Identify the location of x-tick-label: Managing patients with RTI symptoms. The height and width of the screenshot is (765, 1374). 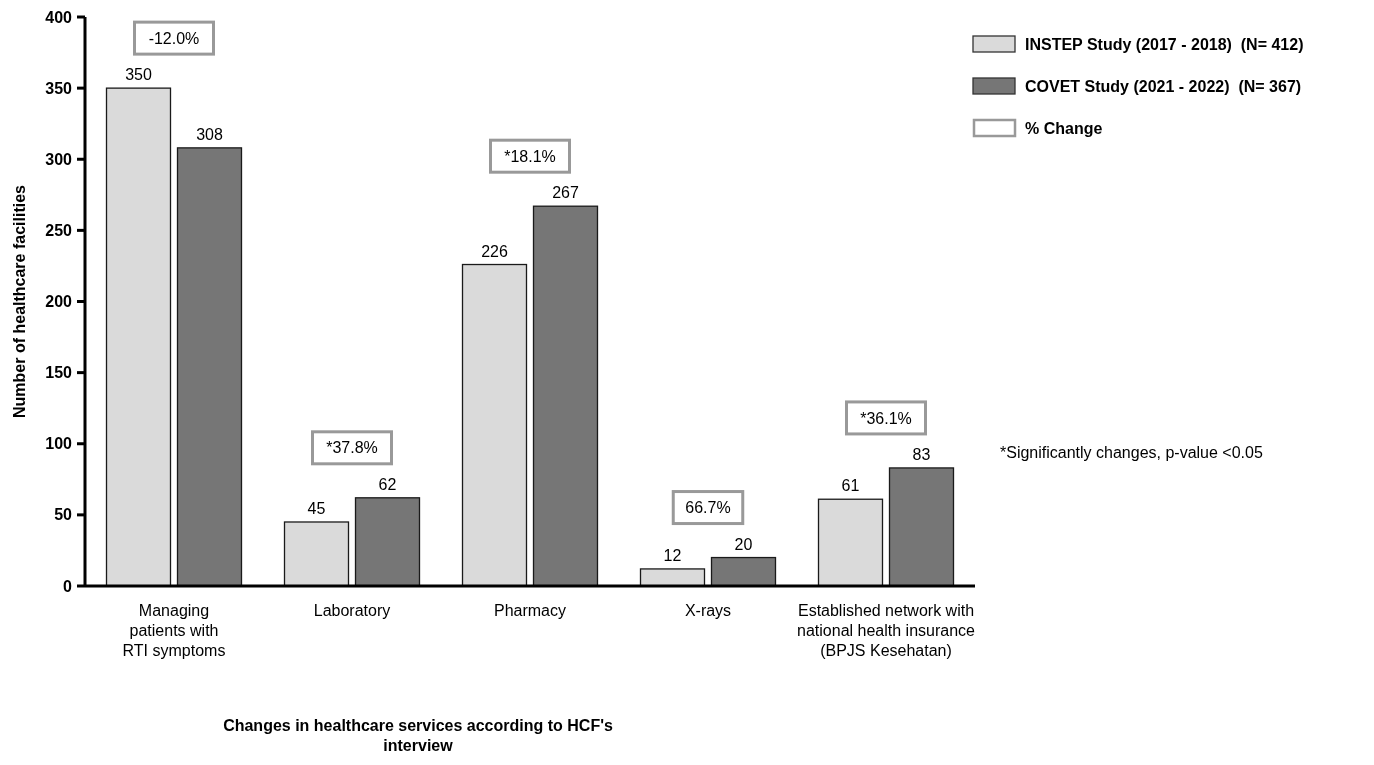
(174, 630).